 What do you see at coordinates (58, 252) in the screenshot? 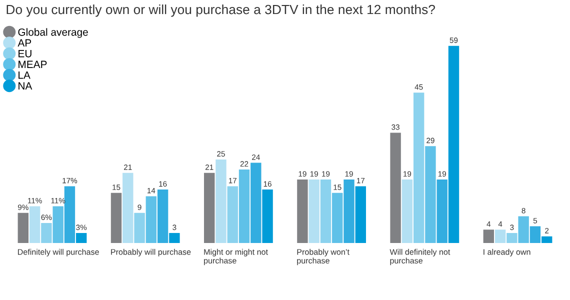
I see `x-tick-label: Definitely will purchase` at bounding box center [58, 252].